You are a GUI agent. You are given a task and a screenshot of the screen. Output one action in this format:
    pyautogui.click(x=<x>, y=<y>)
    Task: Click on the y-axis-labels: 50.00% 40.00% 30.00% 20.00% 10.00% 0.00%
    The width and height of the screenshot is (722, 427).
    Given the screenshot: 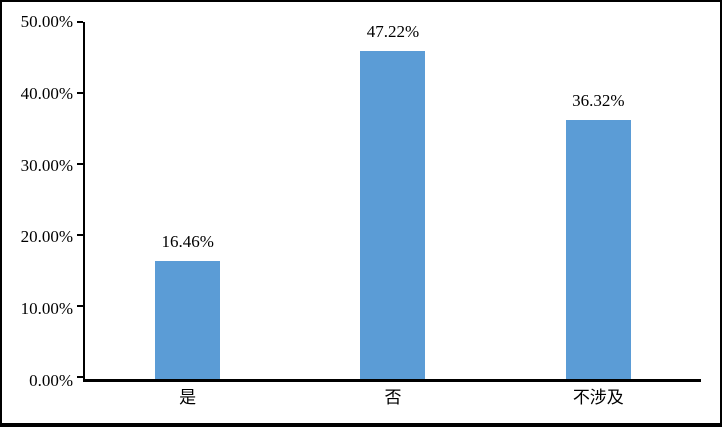 What is the action you would take?
    pyautogui.click(x=37, y=201)
    